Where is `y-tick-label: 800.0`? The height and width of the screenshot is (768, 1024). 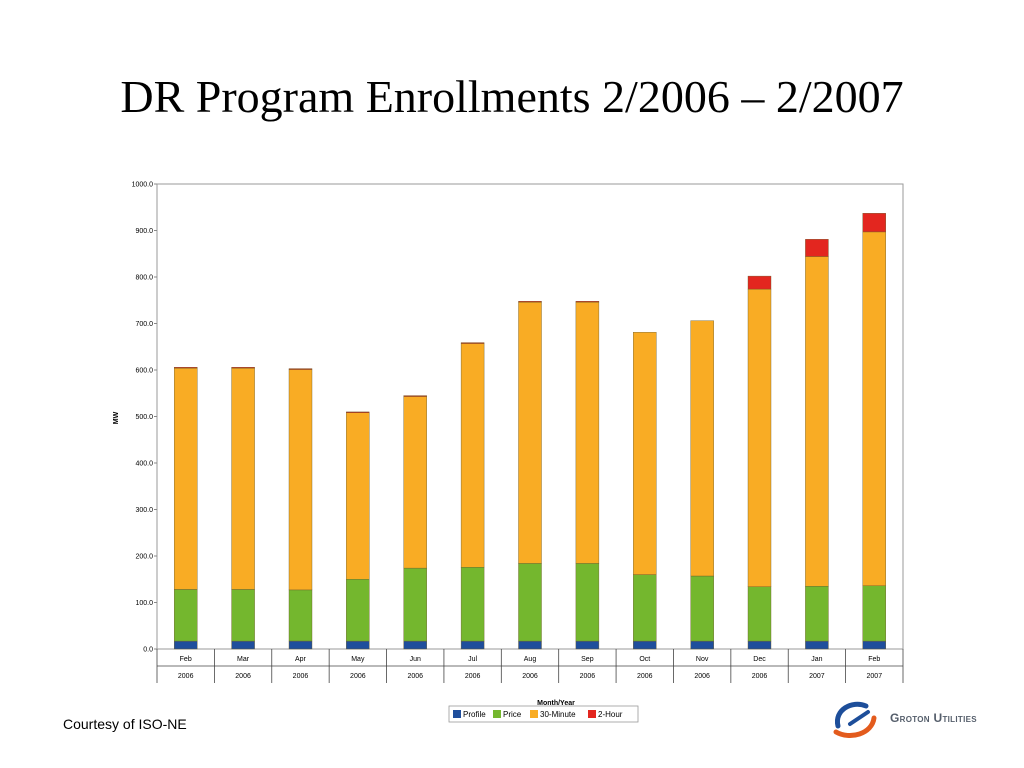
y-tick-label: 800.0 is located at coordinates (144, 278).